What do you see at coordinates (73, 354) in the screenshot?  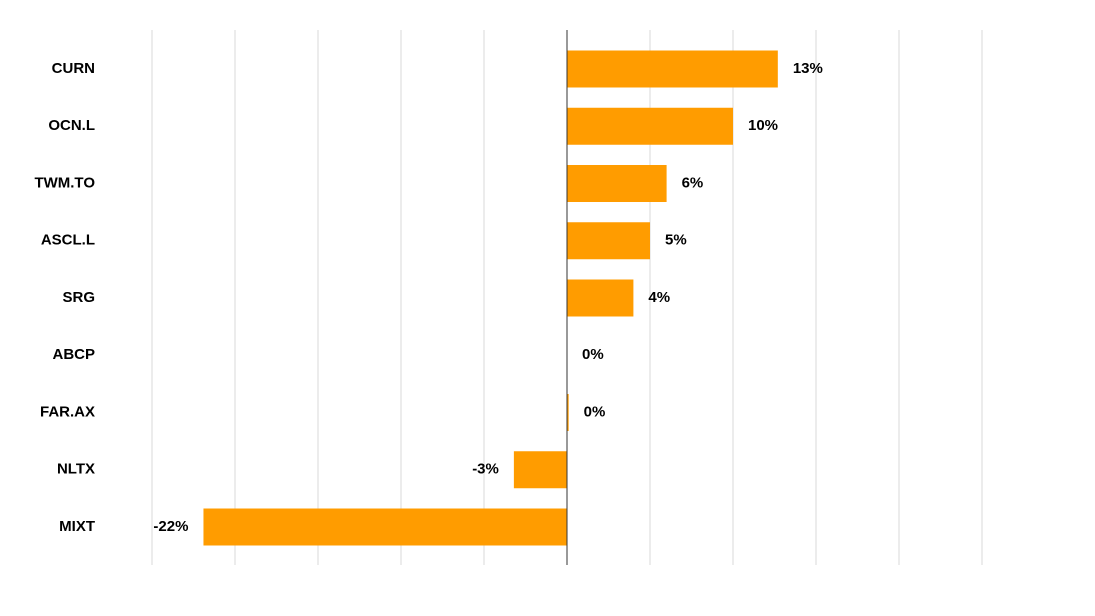 I see `y-tick-label: ABCP` at bounding box center [73, 354].